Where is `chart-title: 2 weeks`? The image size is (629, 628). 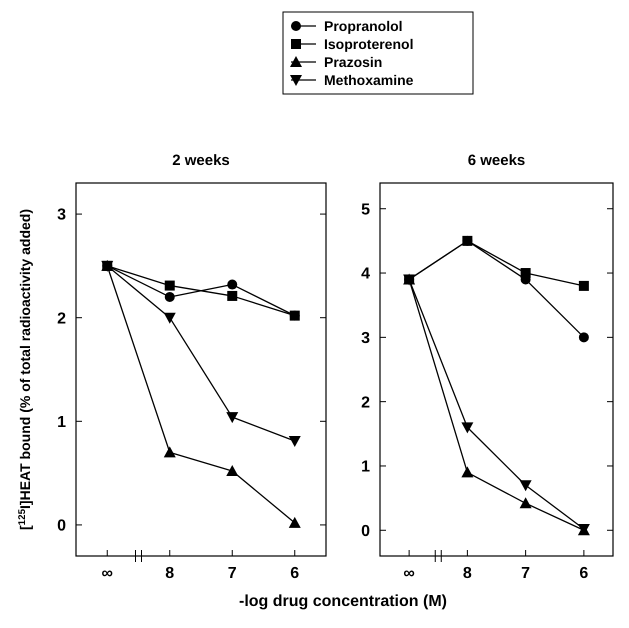
chart-title: 2 weeks is located at coordinates (201, 160).